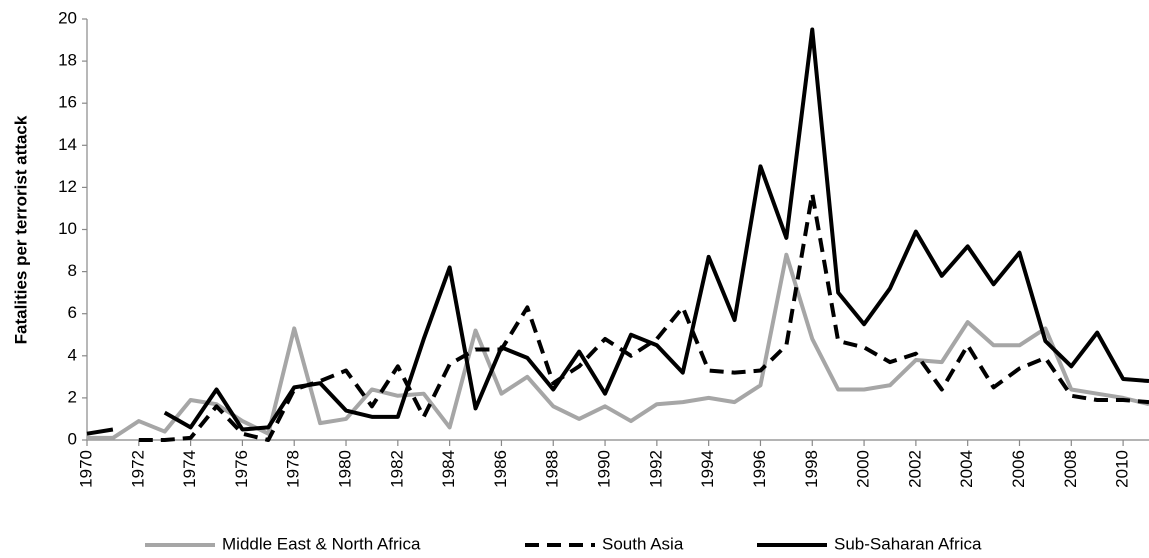  What do you see at coordinates (604, 469) in the screenshot?
I see `x-tick-label: 1990` at bounding box center [604, 469].